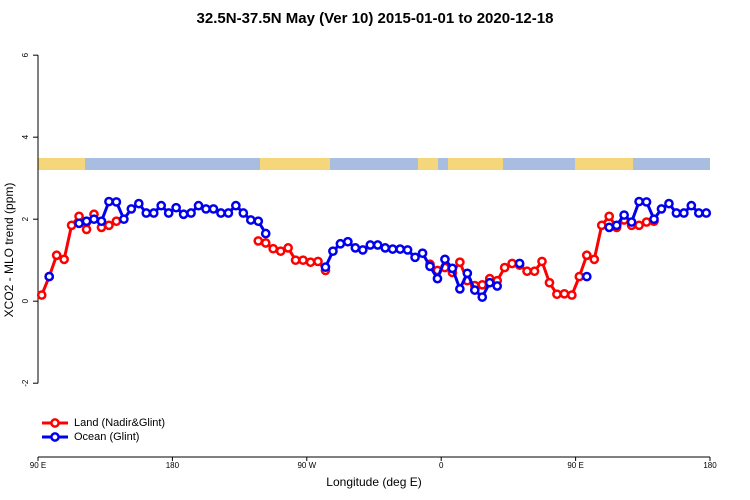 Image resolution: width=750 pixels, height=500 pixels. I want to click on y-tick-label: 2, so click(25, 218).